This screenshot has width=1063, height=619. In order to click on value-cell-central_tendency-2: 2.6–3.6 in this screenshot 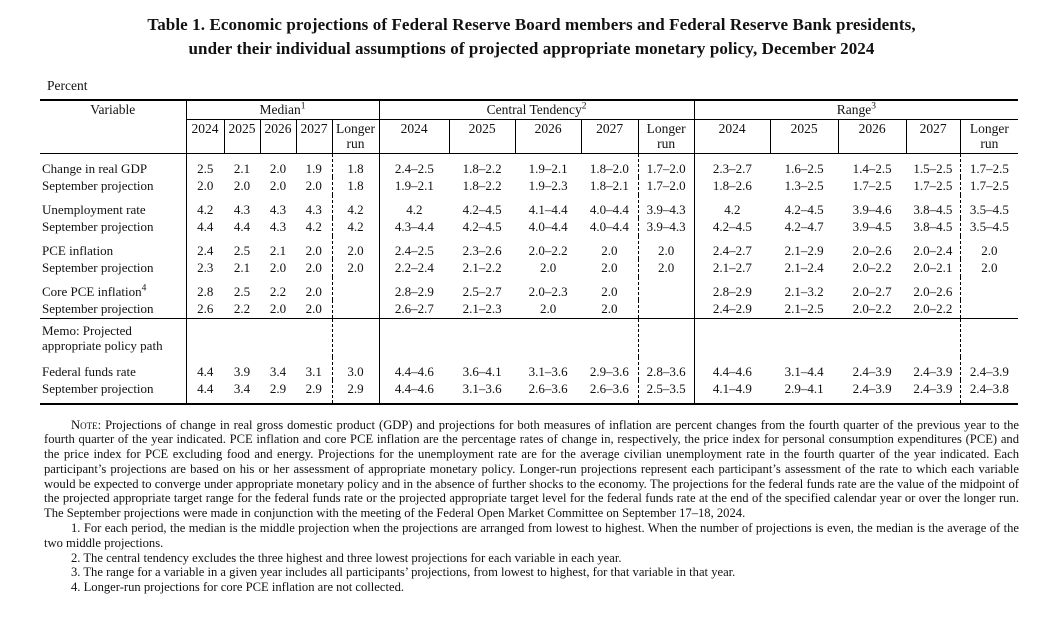, I will do `click(548, 388)`.